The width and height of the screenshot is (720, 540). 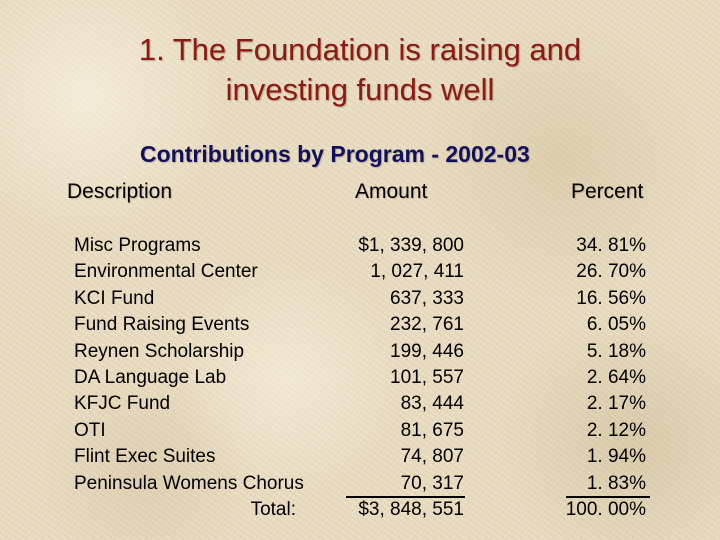 What do you see at coordinates (360, 484) in the screenshot?
I see `table-row: Peninsula Womens Chorus 70, 317 1. 83%` at bounding box center [360, 484].